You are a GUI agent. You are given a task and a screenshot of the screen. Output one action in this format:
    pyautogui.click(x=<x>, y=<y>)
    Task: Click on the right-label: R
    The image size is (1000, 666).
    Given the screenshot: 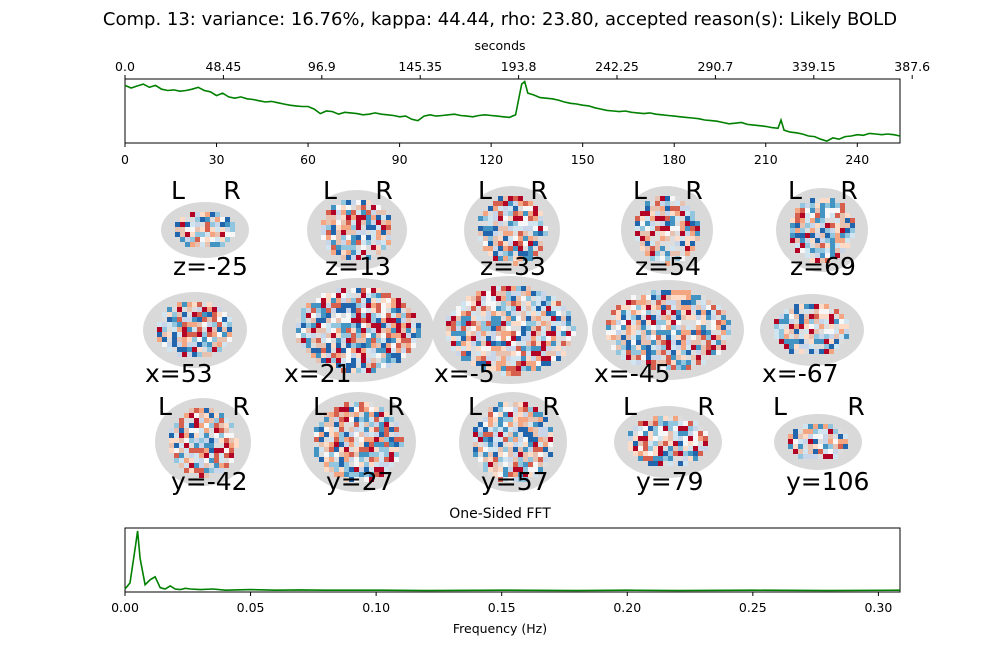 What is the action you would take?
    pyautogui.click(x=550, y=406)
    